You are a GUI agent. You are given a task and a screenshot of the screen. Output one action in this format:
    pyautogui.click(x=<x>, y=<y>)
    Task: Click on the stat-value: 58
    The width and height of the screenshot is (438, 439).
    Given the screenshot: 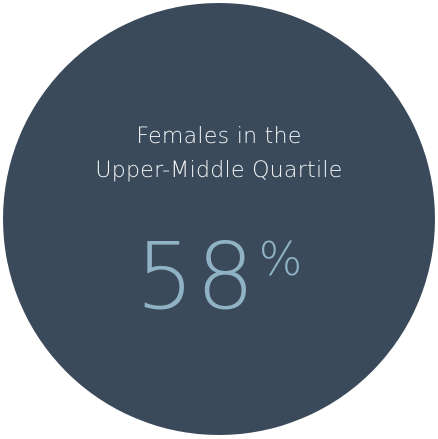 What is the action you would take?
    pyautogui.click(x=196, y=276)
    